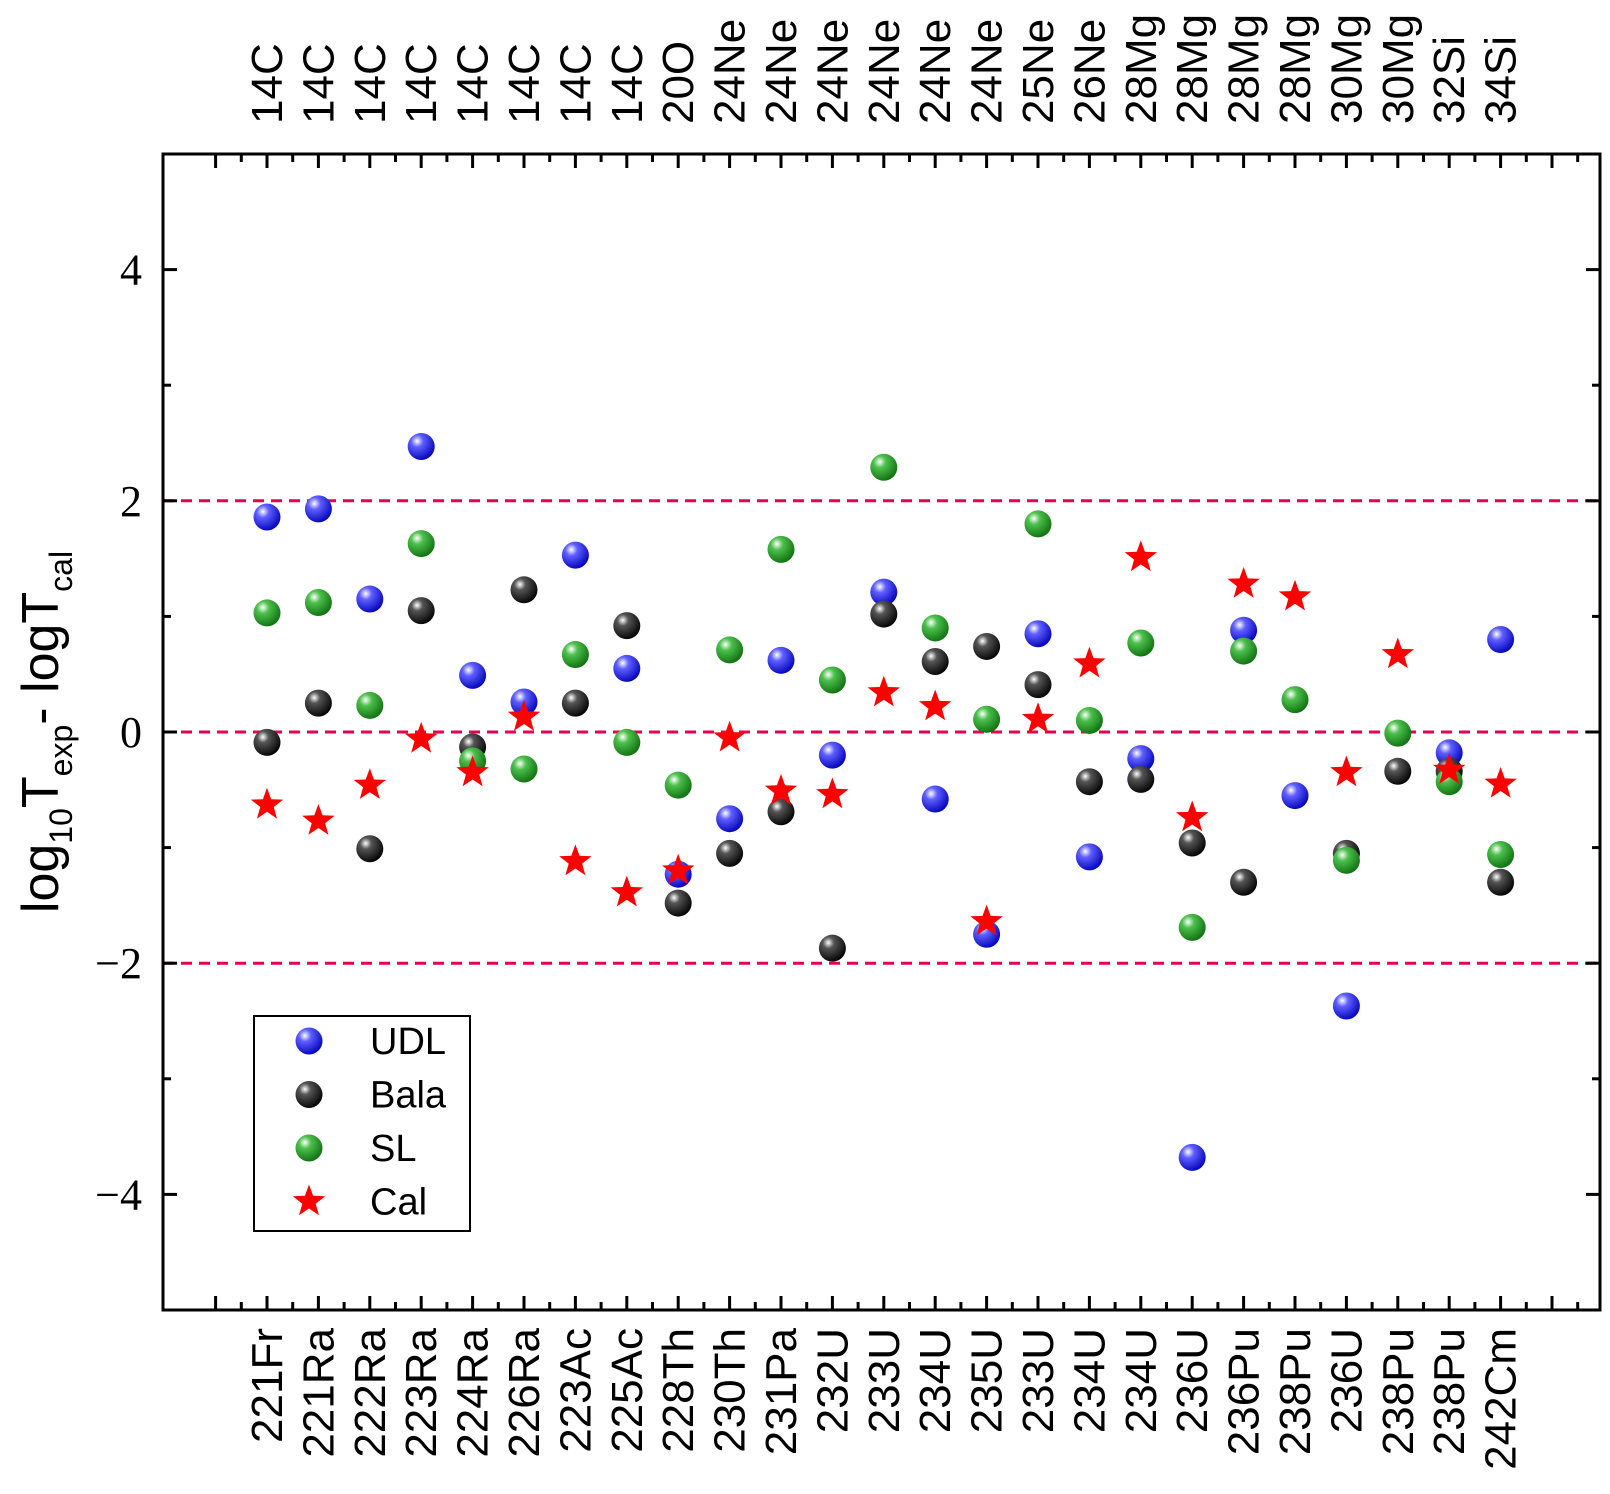 This screenshot has height=1494, width=1610. I want to click on legend-label-bala: Bala, so click(408, 1096).